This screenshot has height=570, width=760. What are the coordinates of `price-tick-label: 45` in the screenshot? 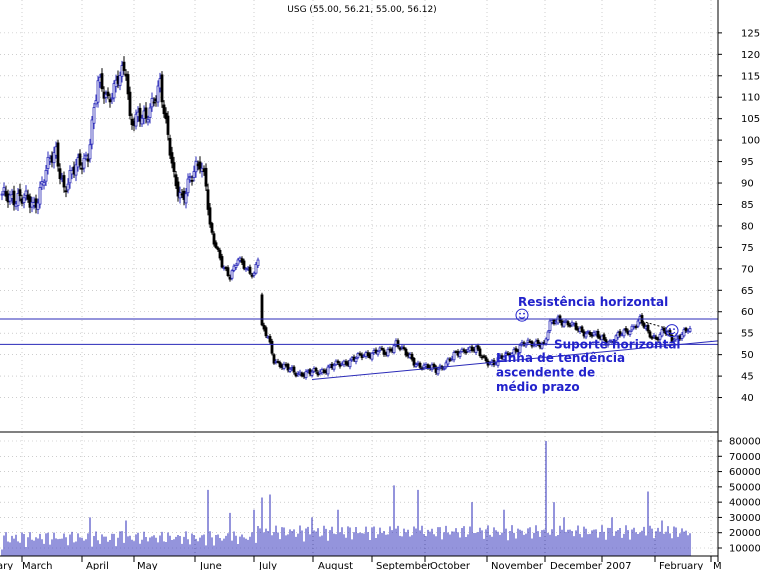 It's located at (747, 377).